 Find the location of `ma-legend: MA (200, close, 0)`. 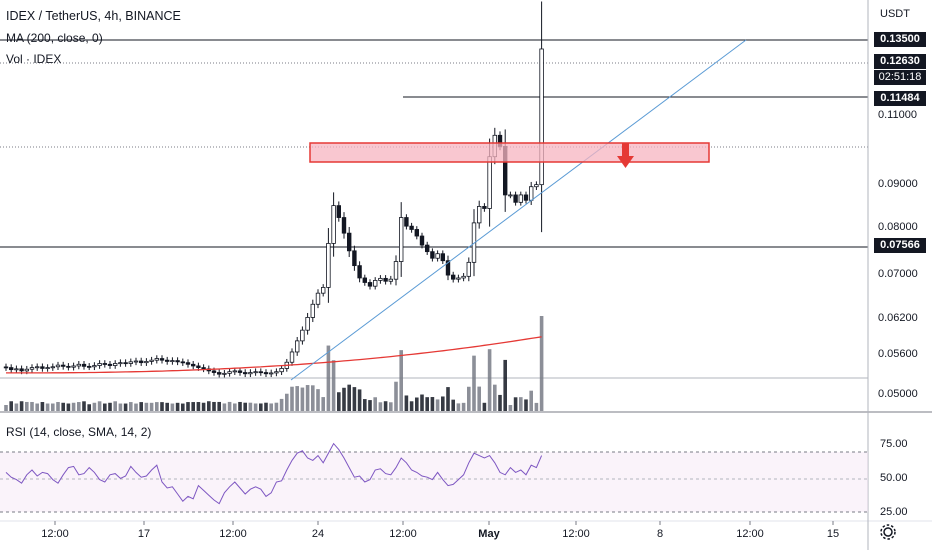

ma-legend: MA (200, close, 0) is located at coordinates (54, 38).